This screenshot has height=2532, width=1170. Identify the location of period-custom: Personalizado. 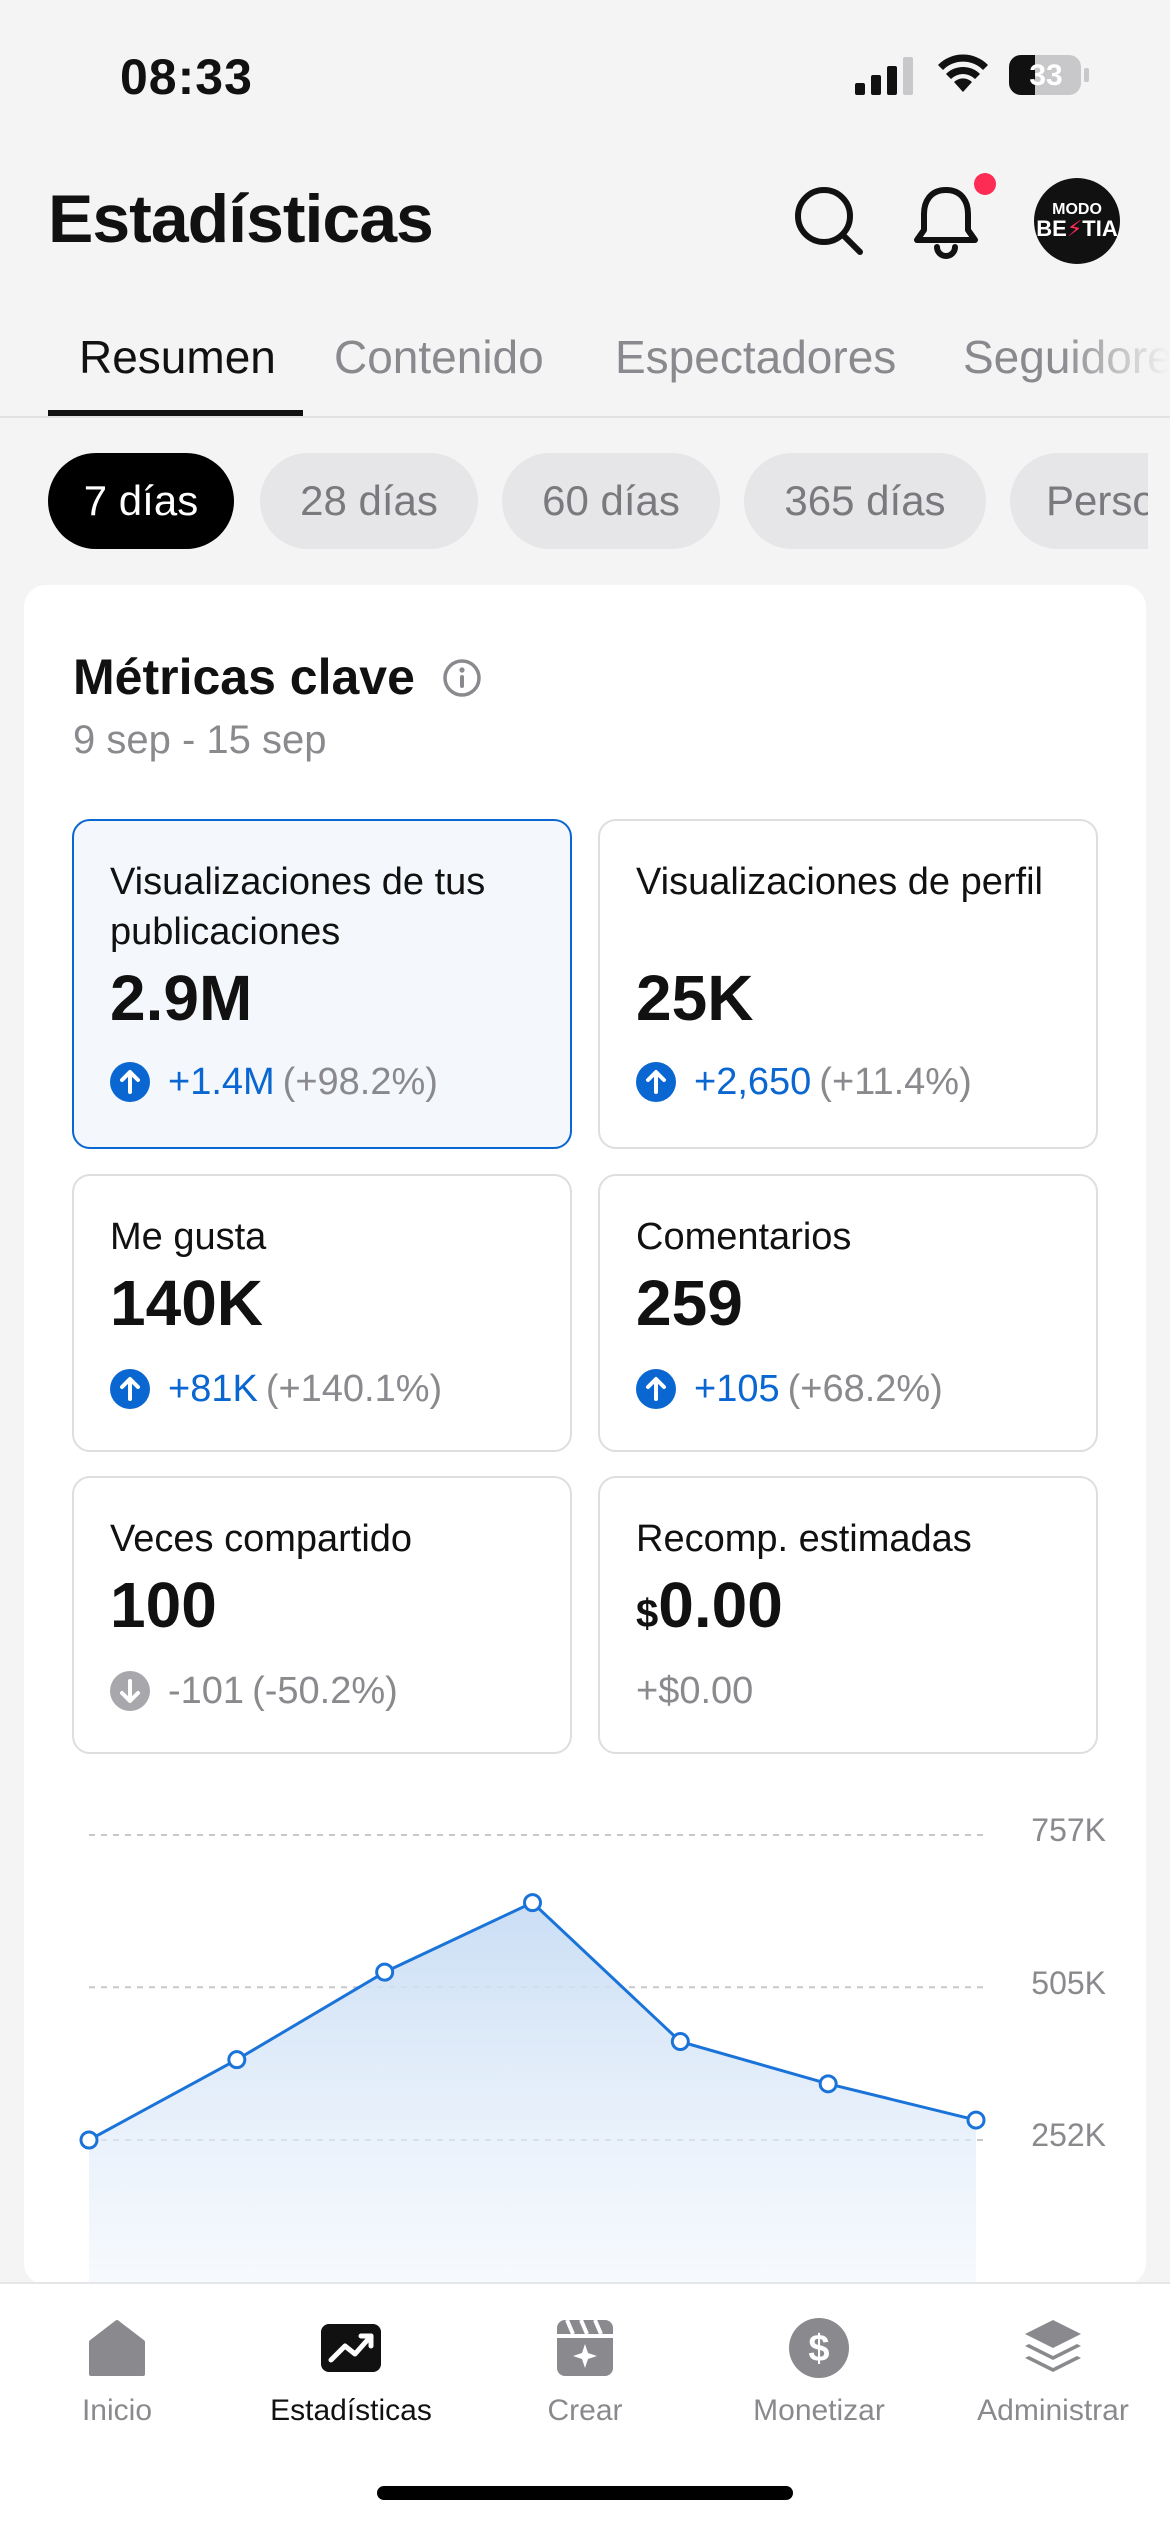
(1079, 501).